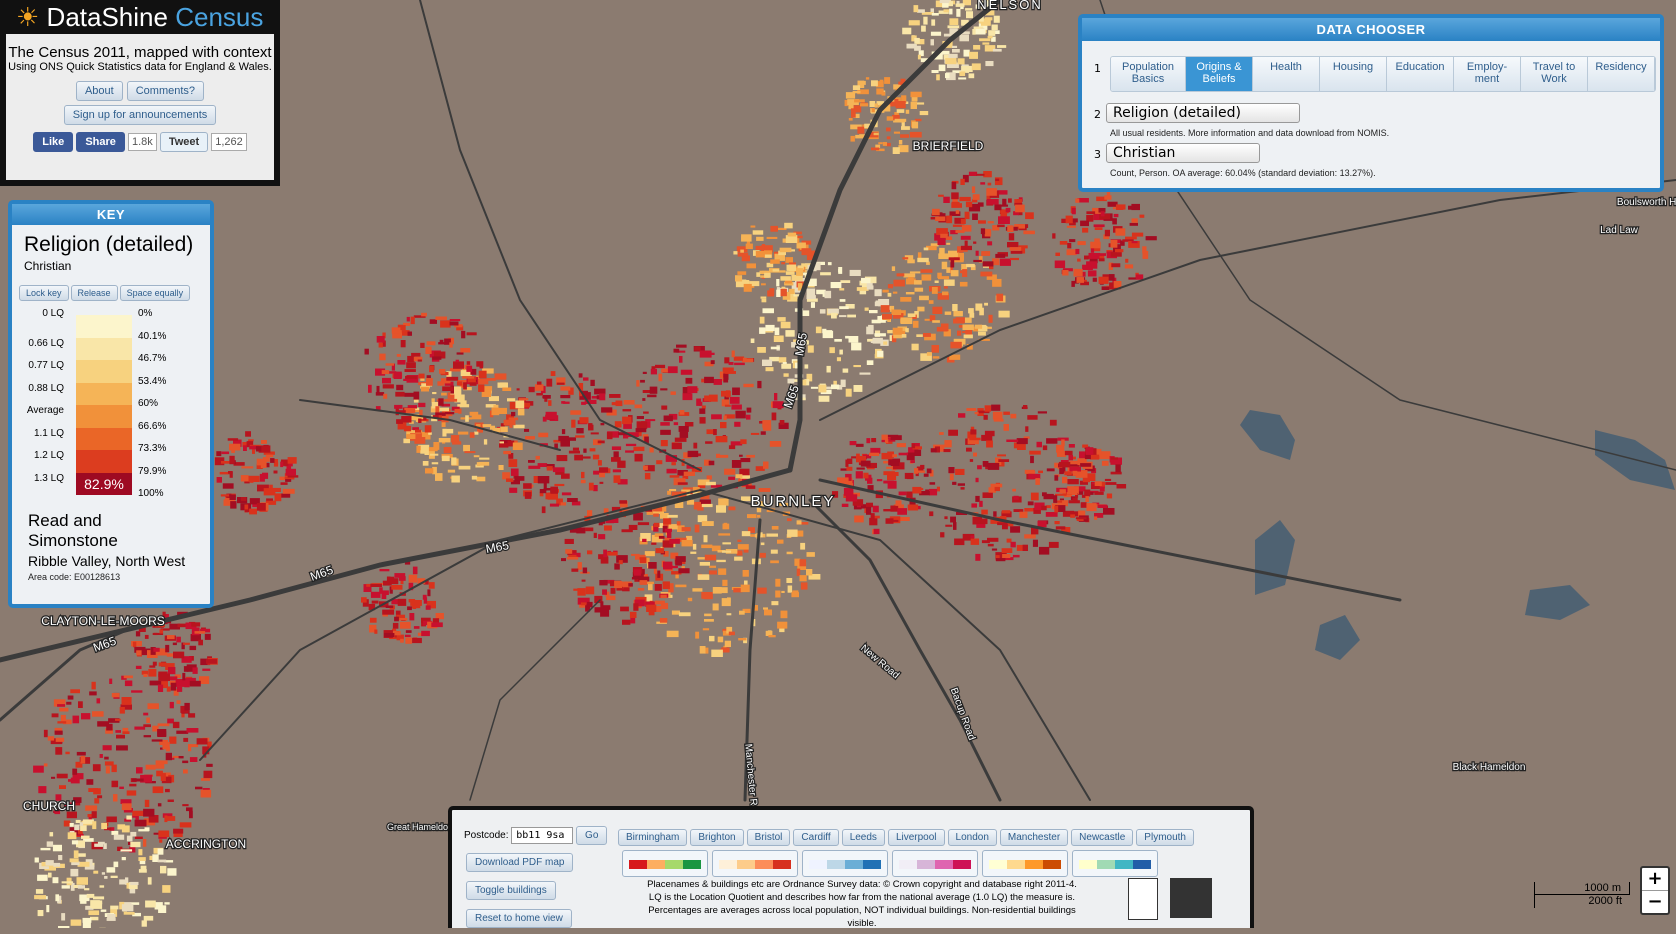  Describe the element at coordinates (542, 835) in the screenshot. I see `postcode-input: bb11 9sa` at that location.